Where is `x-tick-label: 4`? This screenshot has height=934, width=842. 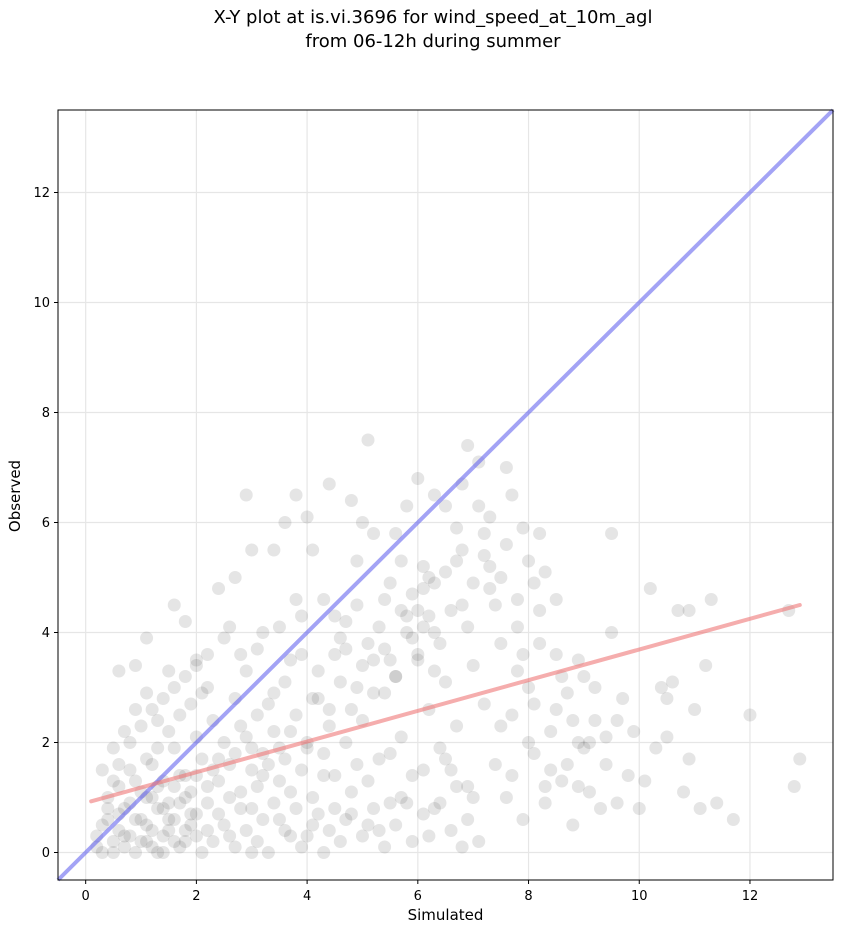 x-tick-label: 4 is located at coordinates (307, 896).